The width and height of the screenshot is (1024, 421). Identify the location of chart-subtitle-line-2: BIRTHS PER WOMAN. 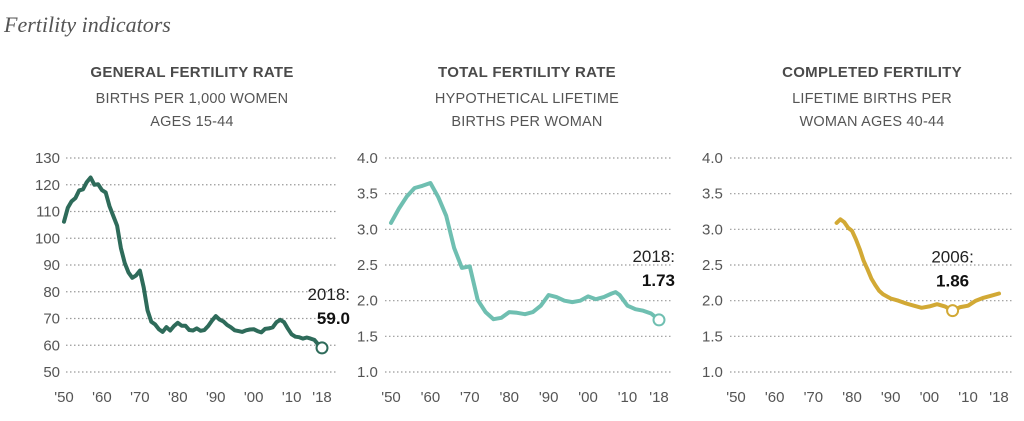
(527, 122).